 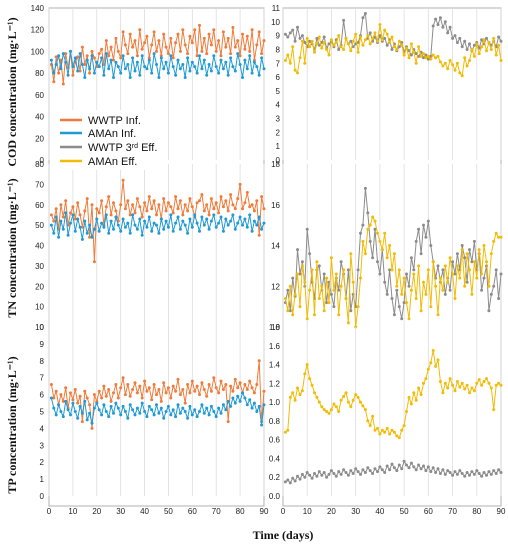 I want to click on tp-influent-xtick-label: 20, so click(x=96, y=511).